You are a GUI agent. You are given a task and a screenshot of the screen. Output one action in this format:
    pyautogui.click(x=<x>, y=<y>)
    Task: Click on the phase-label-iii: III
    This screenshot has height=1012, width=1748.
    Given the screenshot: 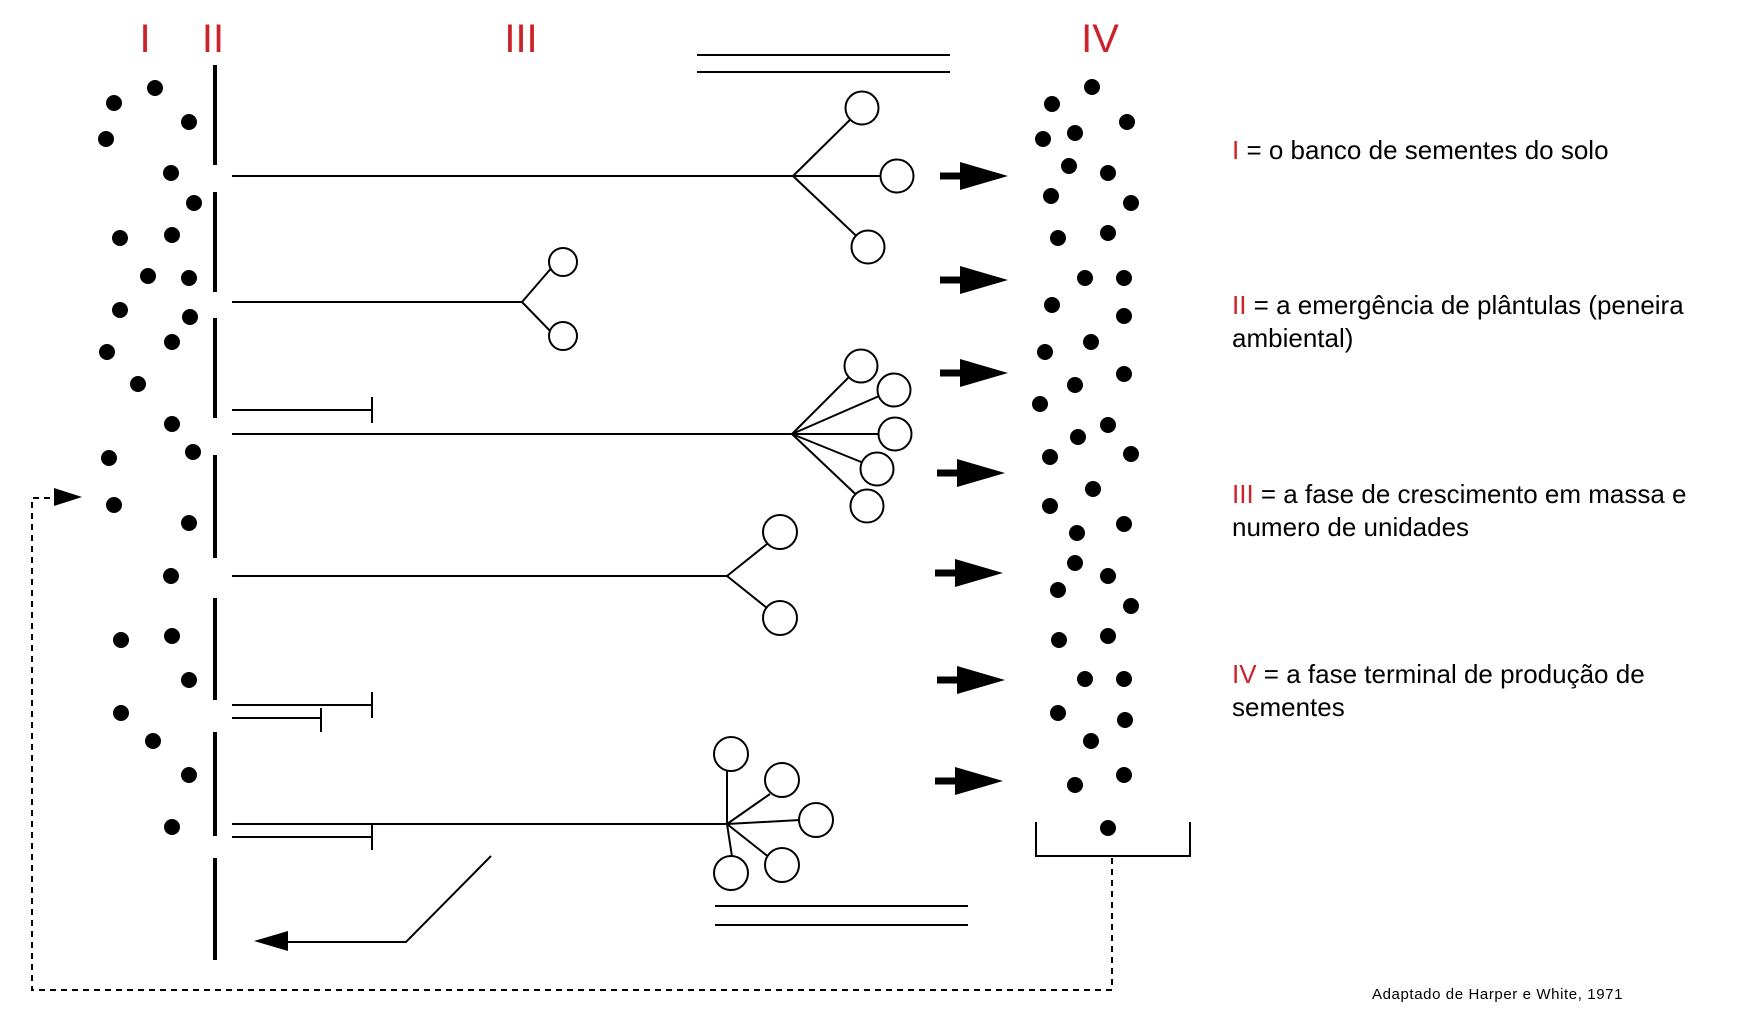 What is the action you would take?
    pyautogui.click(x=520, y=39)
    